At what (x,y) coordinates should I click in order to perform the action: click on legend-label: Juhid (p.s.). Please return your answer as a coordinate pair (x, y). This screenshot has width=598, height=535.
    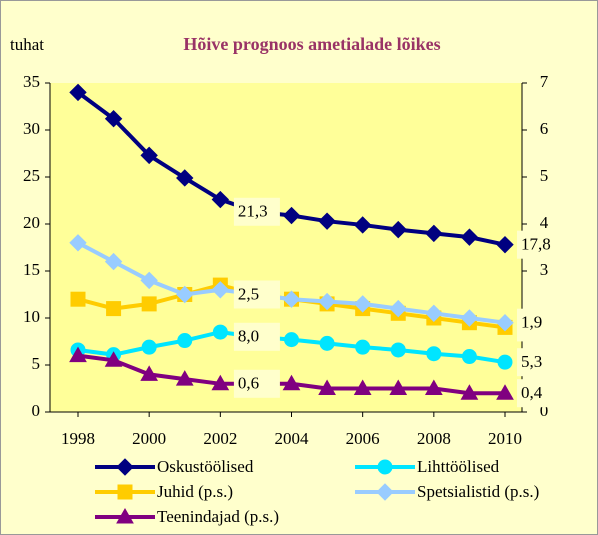
    Looking at the image, I should click on (195, 491).